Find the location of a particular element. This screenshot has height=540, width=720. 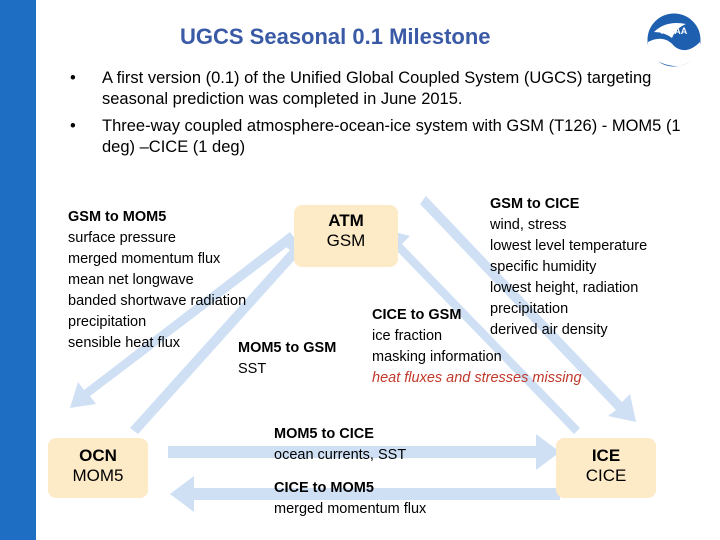

ice-box: ICE CICE is located at coordinates (606, 468).